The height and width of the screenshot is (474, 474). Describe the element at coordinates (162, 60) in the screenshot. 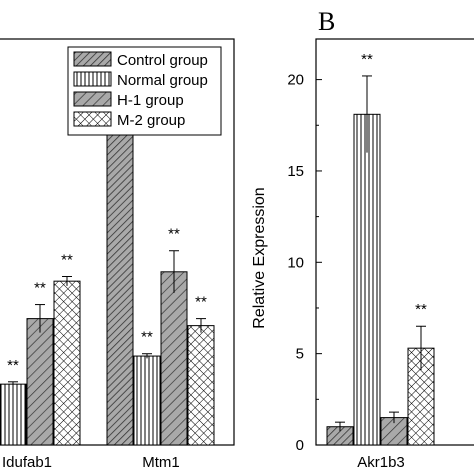

I see `legend-label-control-group: Control group` at that location.